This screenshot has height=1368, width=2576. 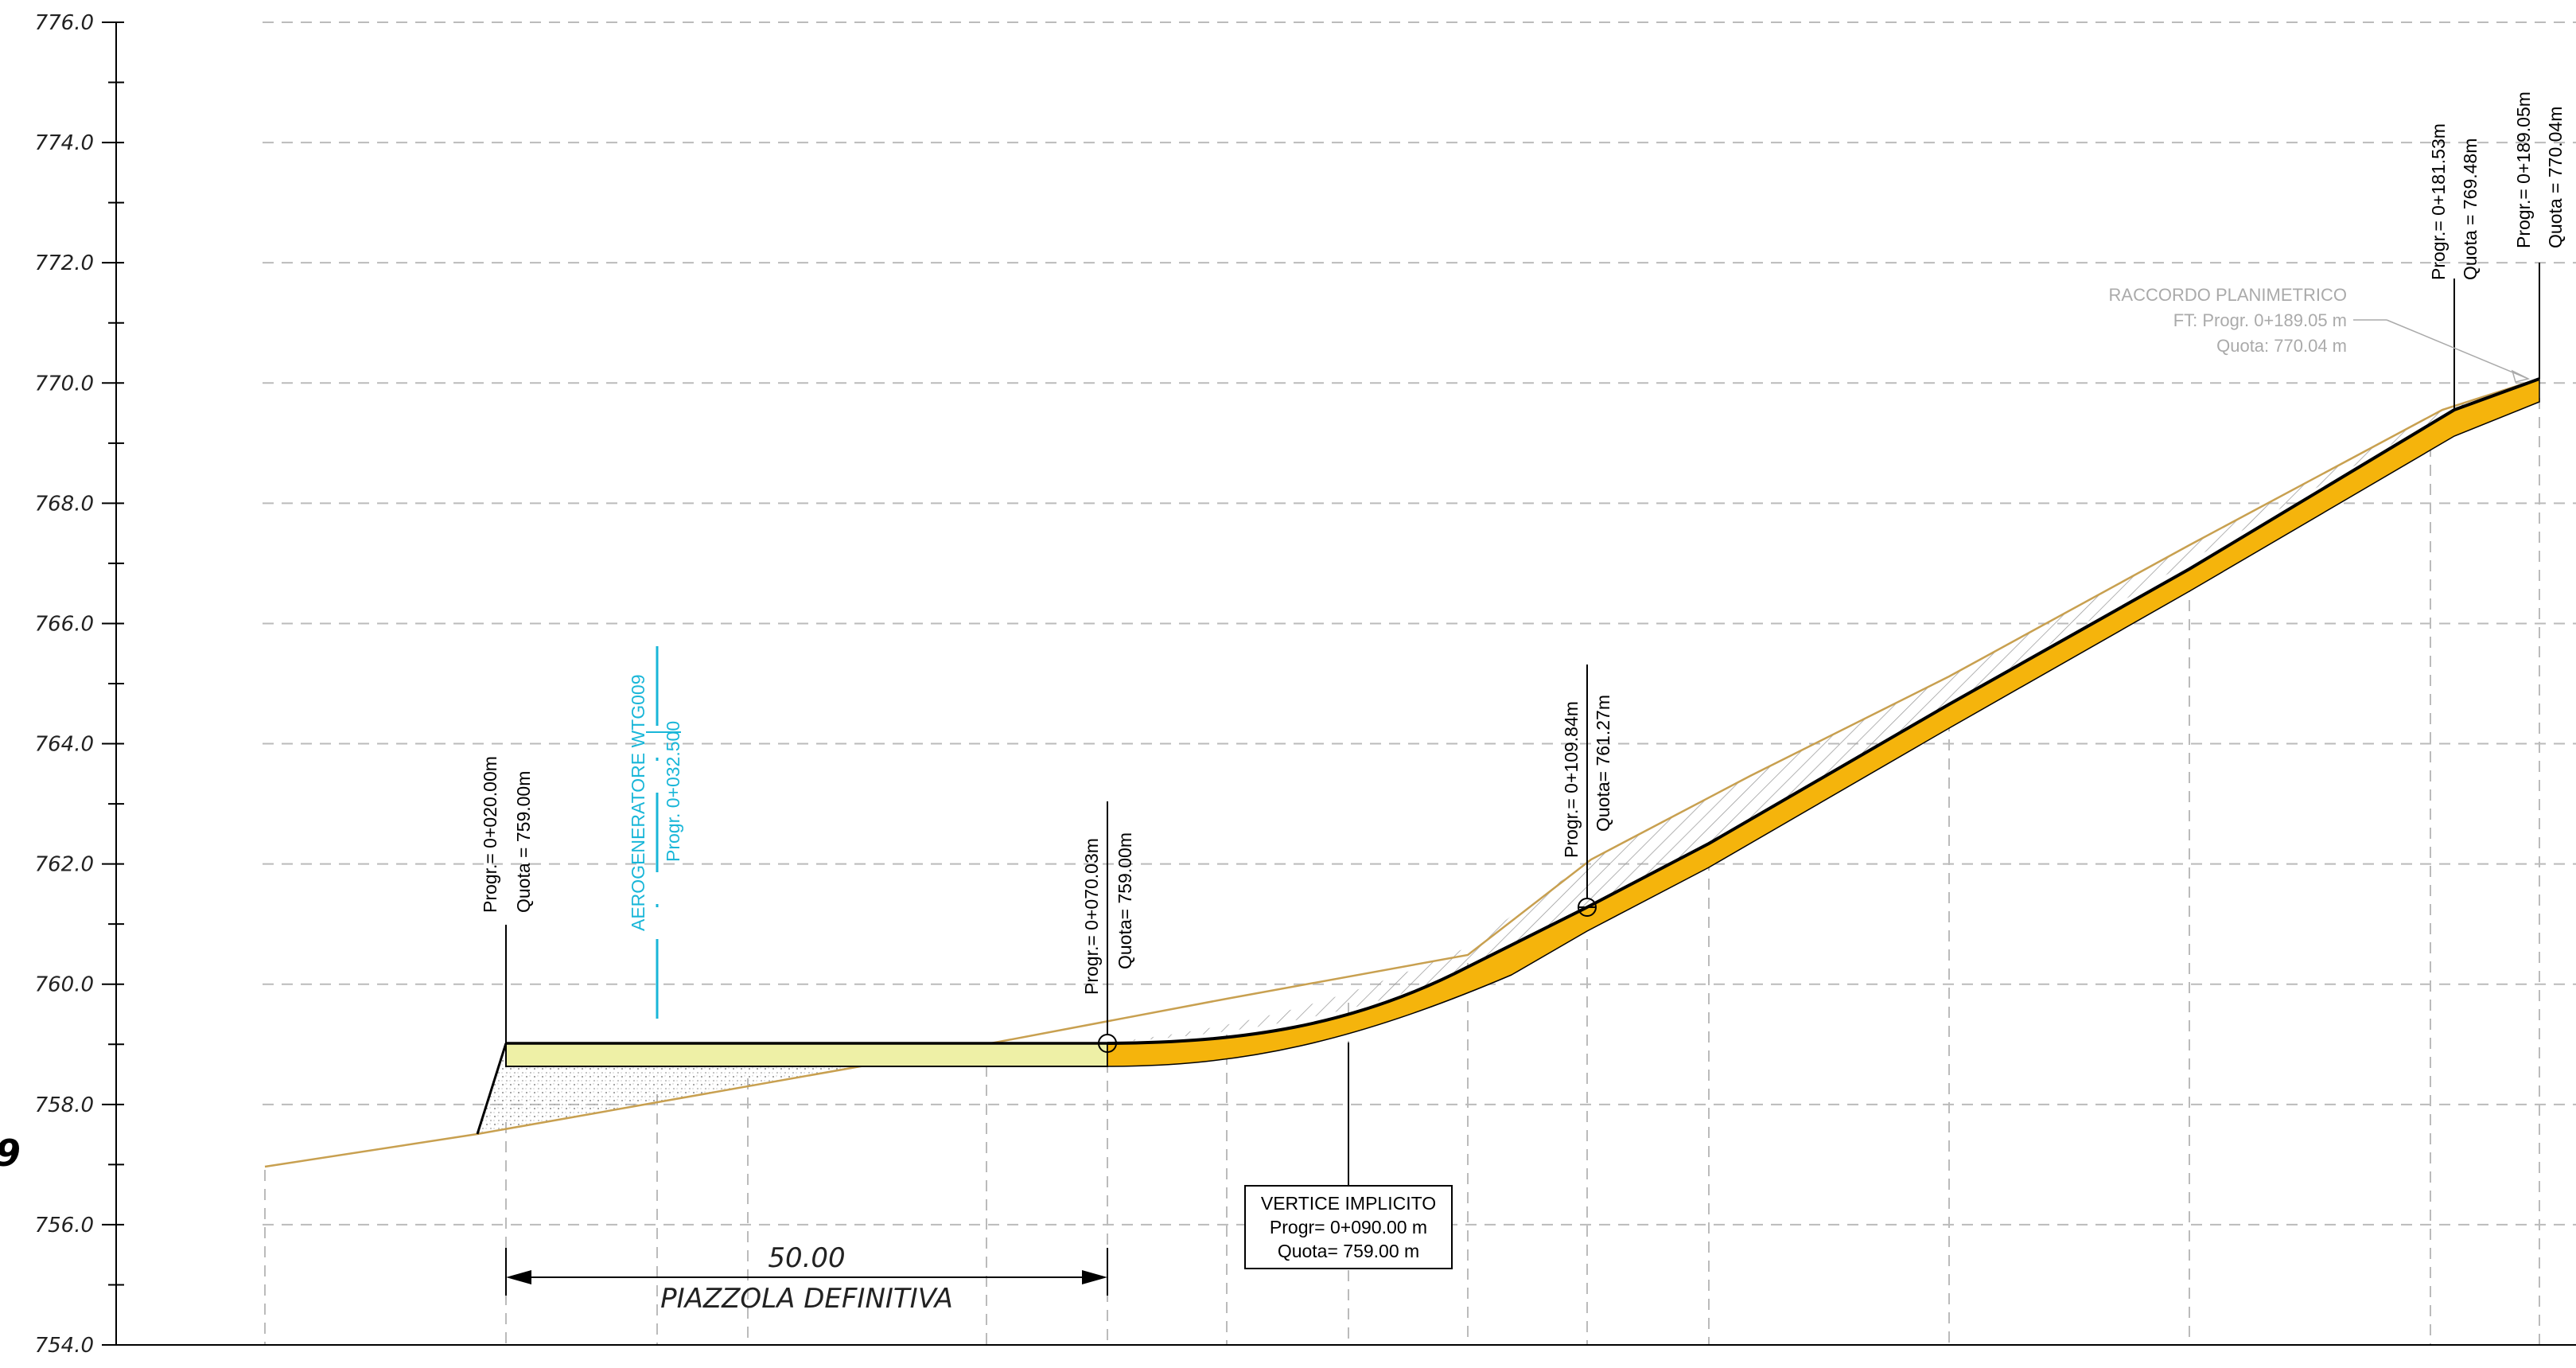 What do you see at coordinates (65, 1346) in the screenshot?
I see `y-axis-tick-label: 754.0` at bounding box center [65, 1346].